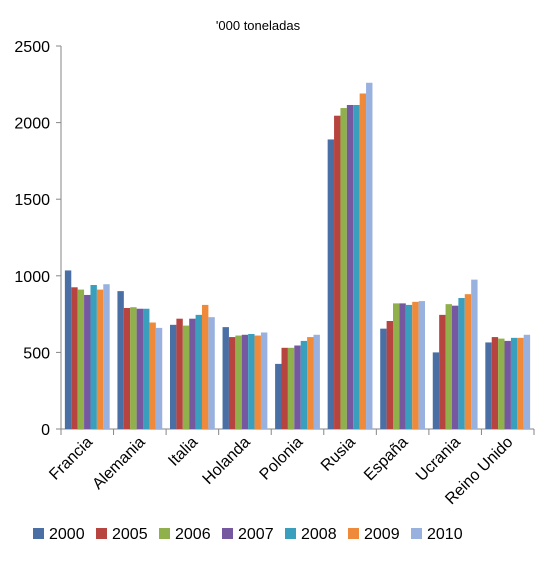  What do you see at coordinates (198, 371) in the screenshot?
I see `bar-2008-italia` at bounding box center [198, 371].